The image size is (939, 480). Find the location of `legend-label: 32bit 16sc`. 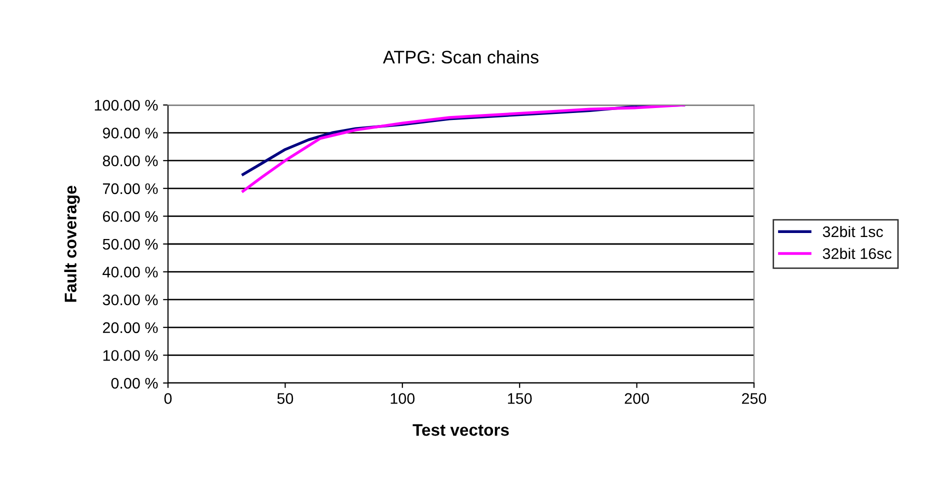

legend-label: 32bit 16sc is located at coordinates (857, 254).